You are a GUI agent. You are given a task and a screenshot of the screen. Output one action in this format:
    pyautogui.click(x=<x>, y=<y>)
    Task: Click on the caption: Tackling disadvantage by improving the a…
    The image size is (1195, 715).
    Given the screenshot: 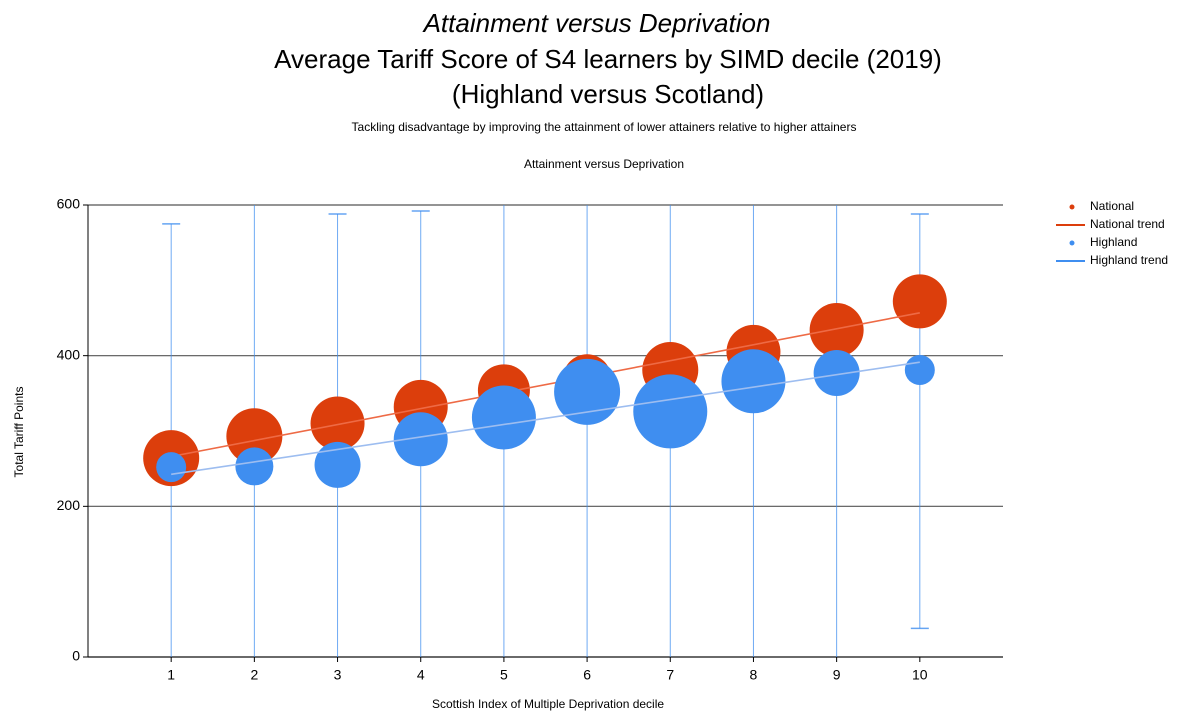 What is the action you would take?
    pyautogui.click(x=604, y=127)
    